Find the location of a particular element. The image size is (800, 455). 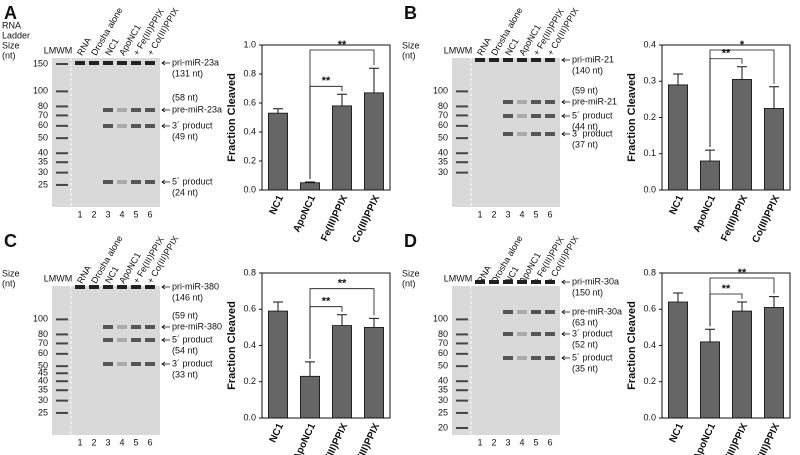

marker-label: LMWM is located at coordinates (58, 278).